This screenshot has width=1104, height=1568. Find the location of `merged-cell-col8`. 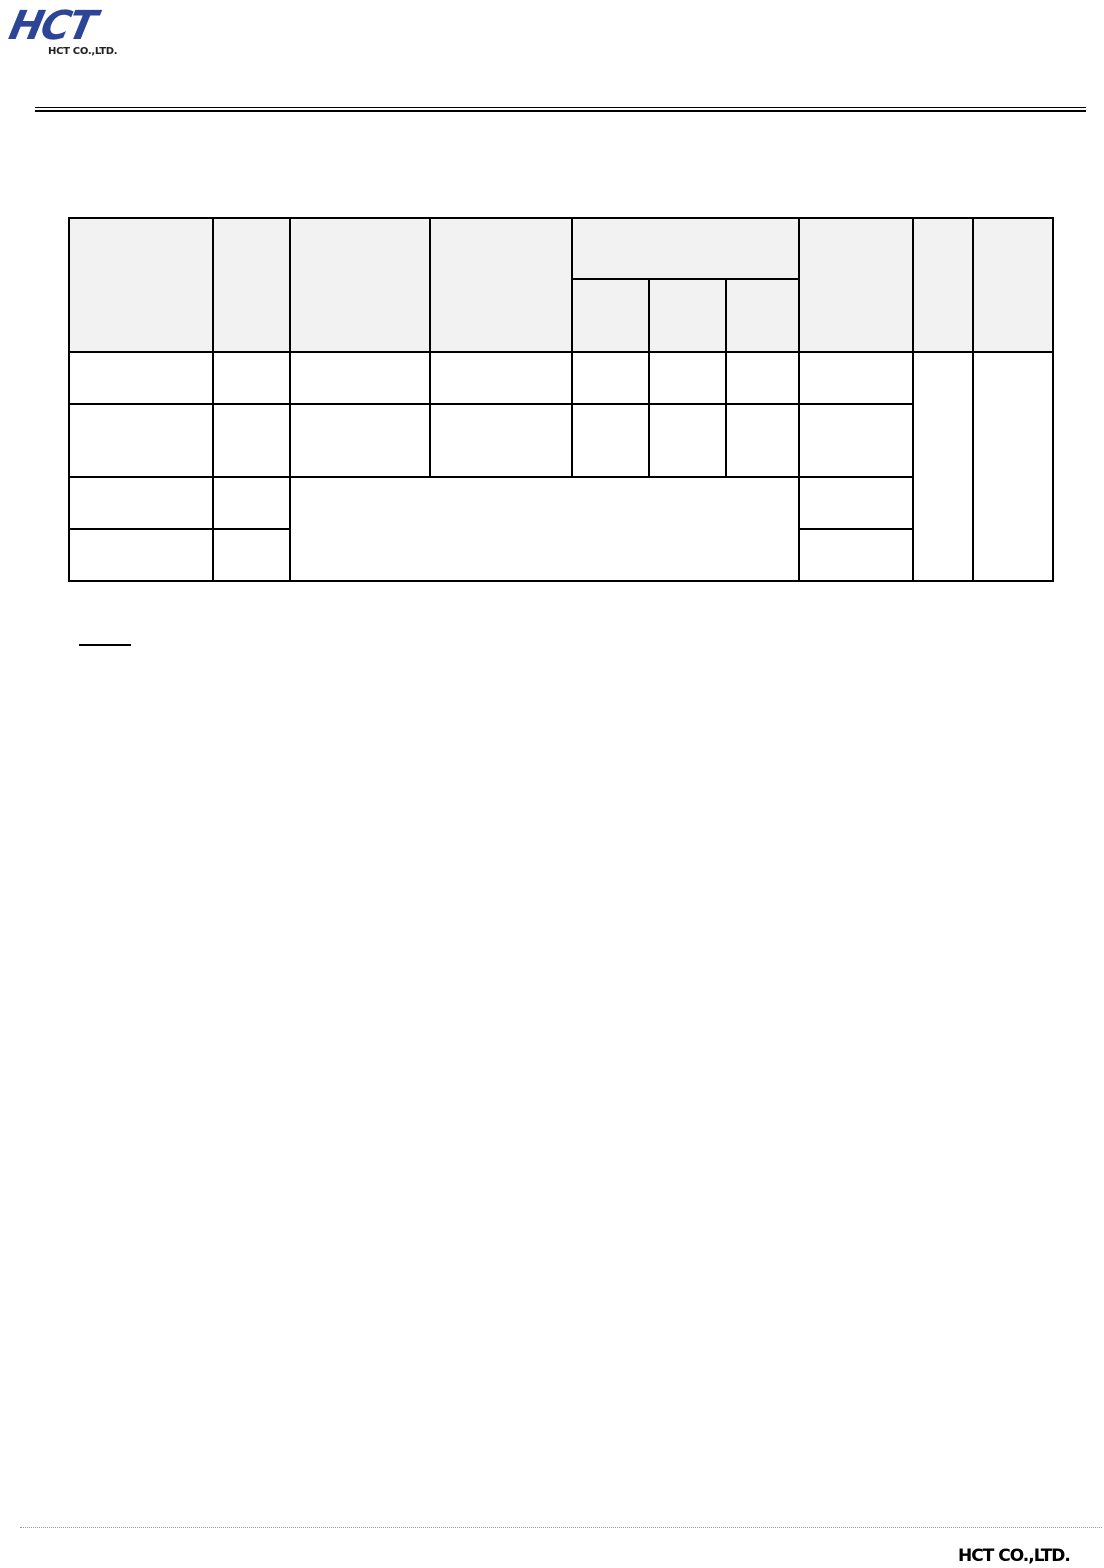

merged-cell-col8 is located at coordinates (1013, 466).